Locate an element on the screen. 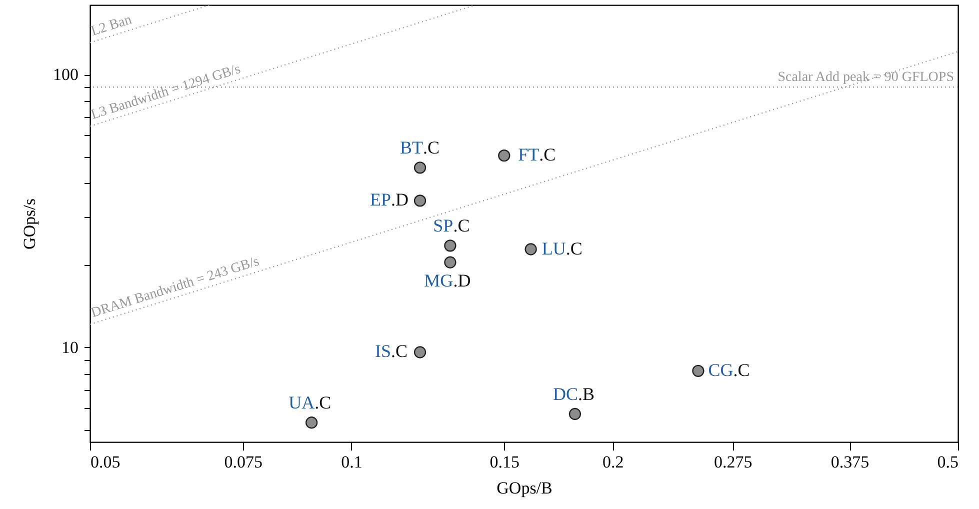 This screenshot has width=979, height=509. x-tick-label: 0.5 is located at coordinates (947, 462).